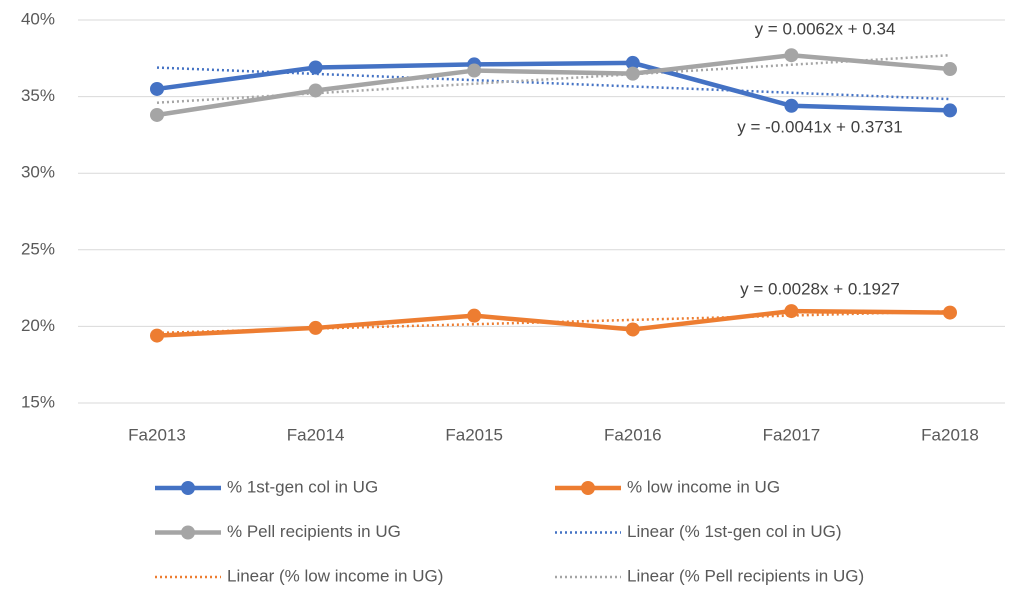  I want to click on legend-label: % Pell recipients in UG, so click(314, 531).